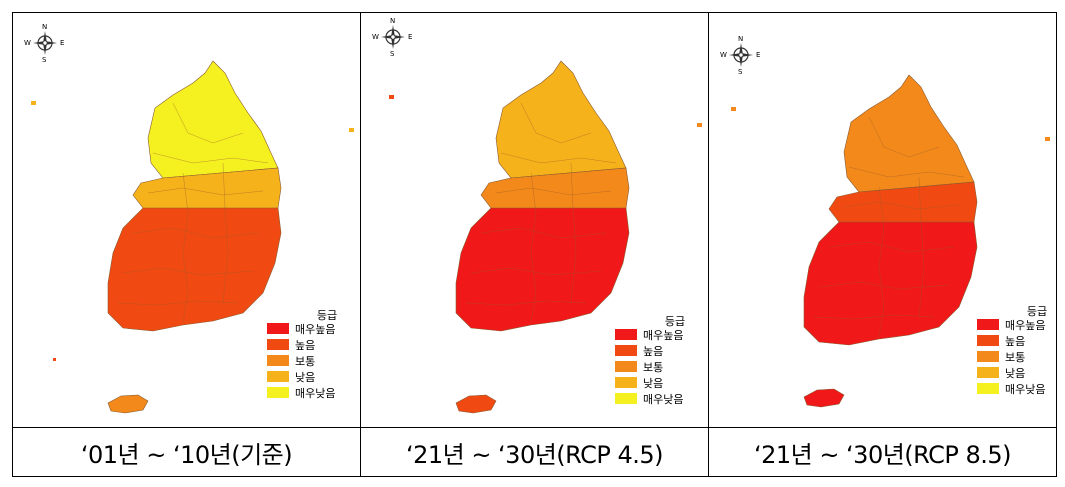 This screenshot has width=1065, height=487. What do you see at coordinates (186, 454) in the screenshot?
I see `caption-baseline: ‘01년 ~ ‘10년(기준)` at bounding box center [186, 454].